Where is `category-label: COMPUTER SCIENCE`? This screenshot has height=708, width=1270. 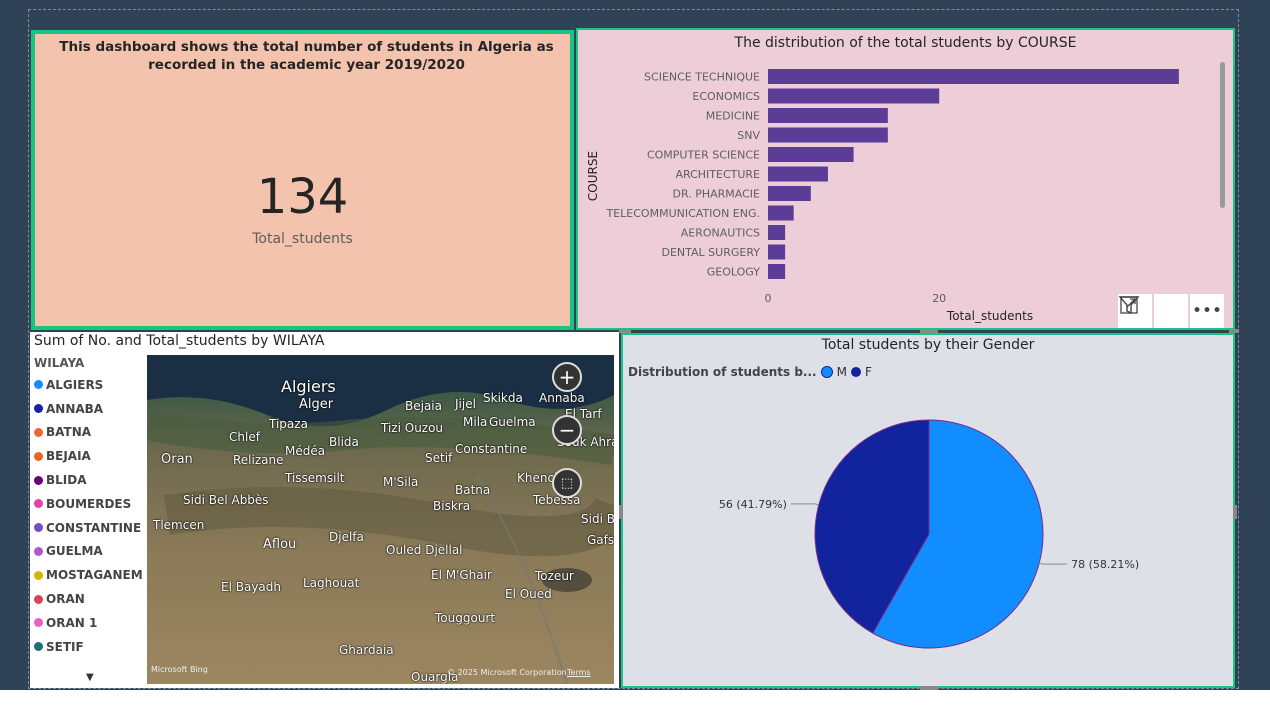
category-label: COMPUTER SCIENCE is located at coordinates (703, 155).